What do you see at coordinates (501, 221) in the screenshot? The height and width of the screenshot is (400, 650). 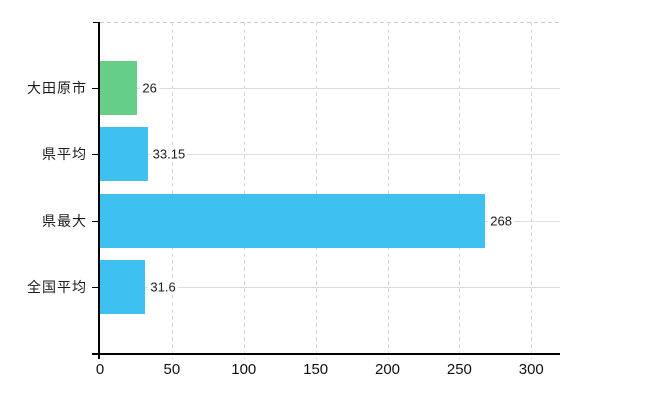 I see `bar-value-label: 268` at bounding box center [501, 221].